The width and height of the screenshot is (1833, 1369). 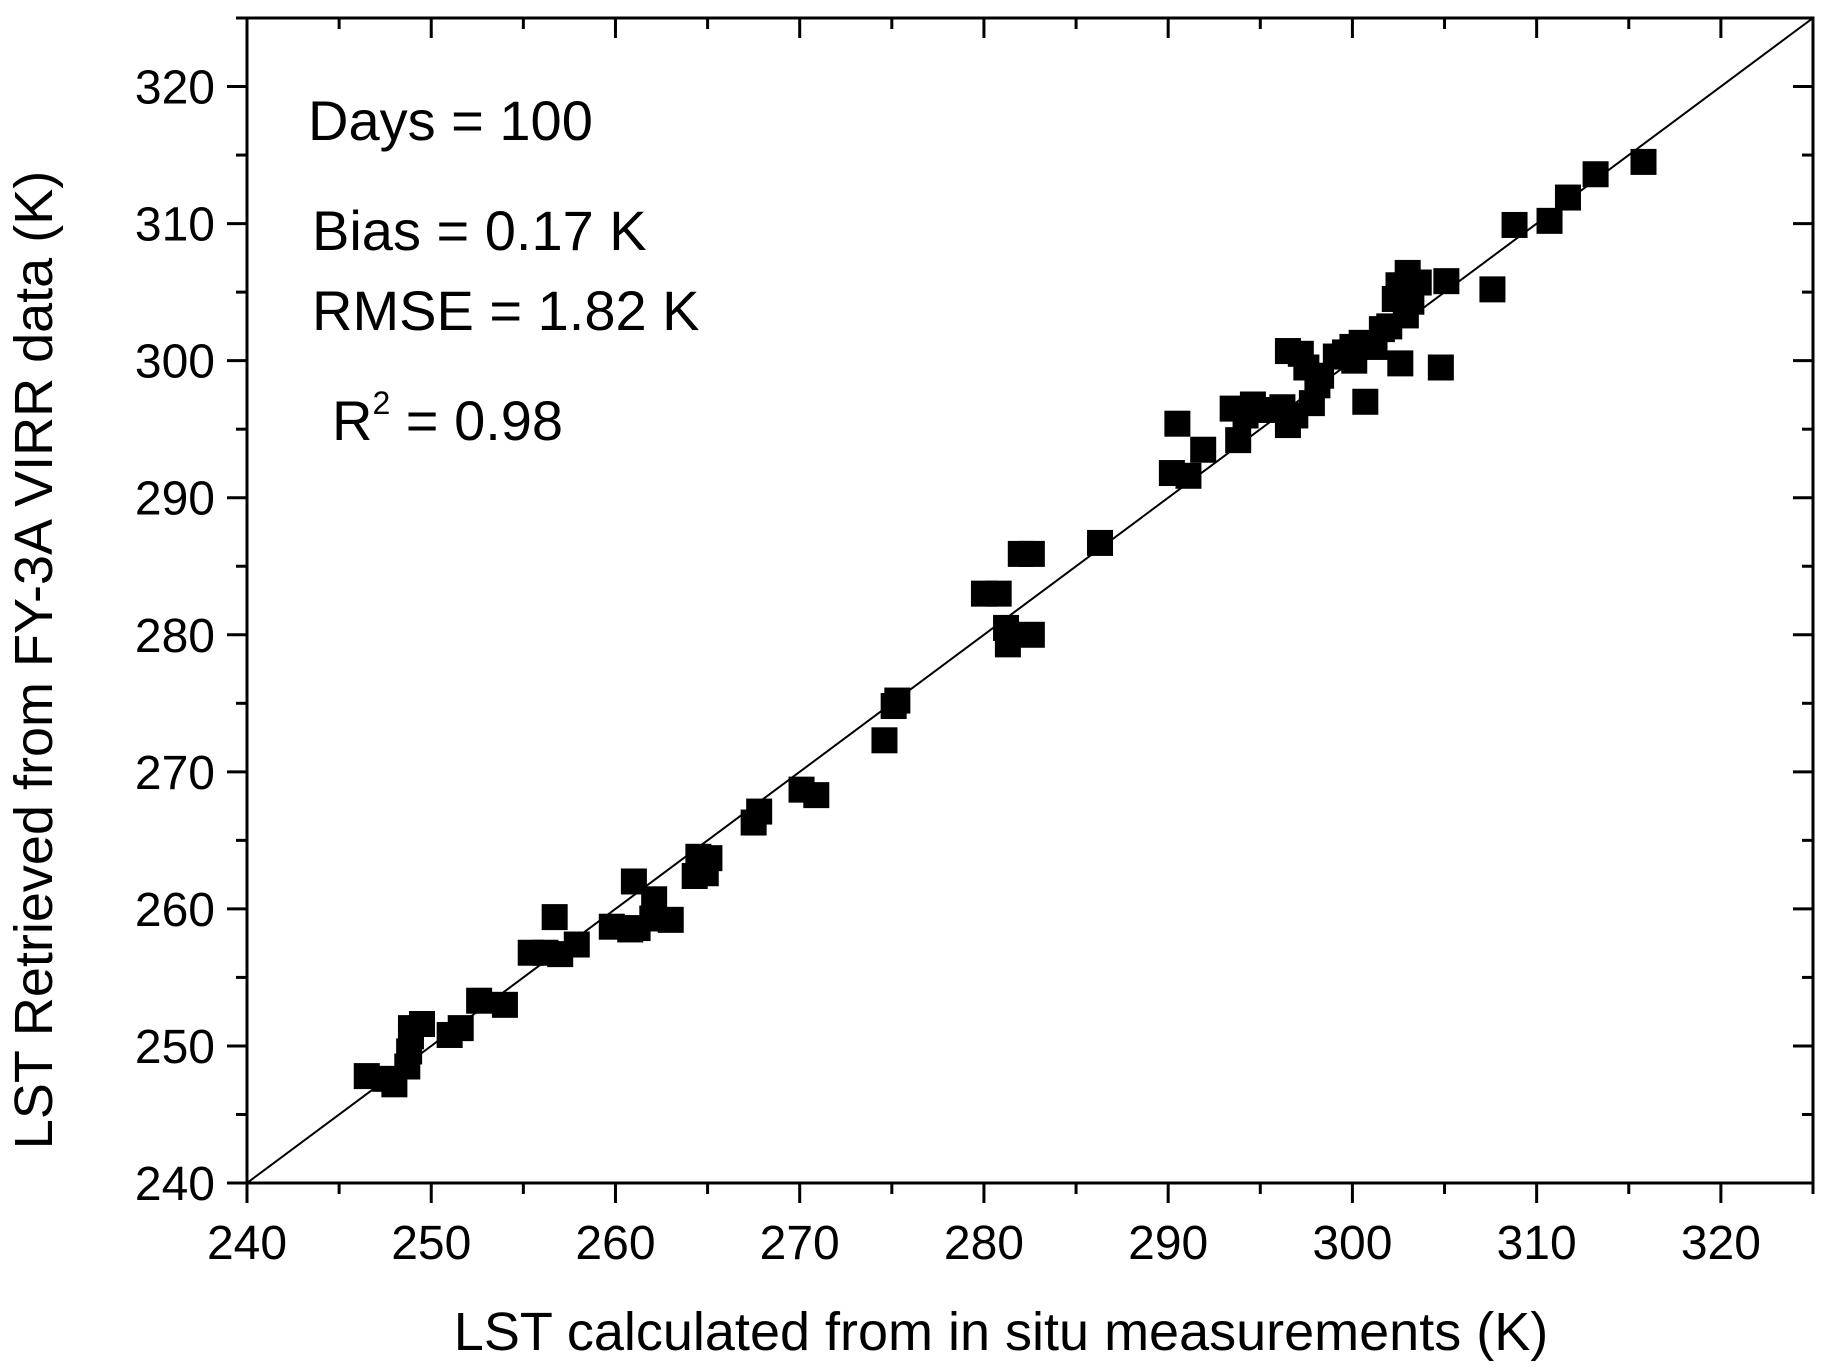 I want to click on x-tick-label: 310, so click(x=1537, y=1243).